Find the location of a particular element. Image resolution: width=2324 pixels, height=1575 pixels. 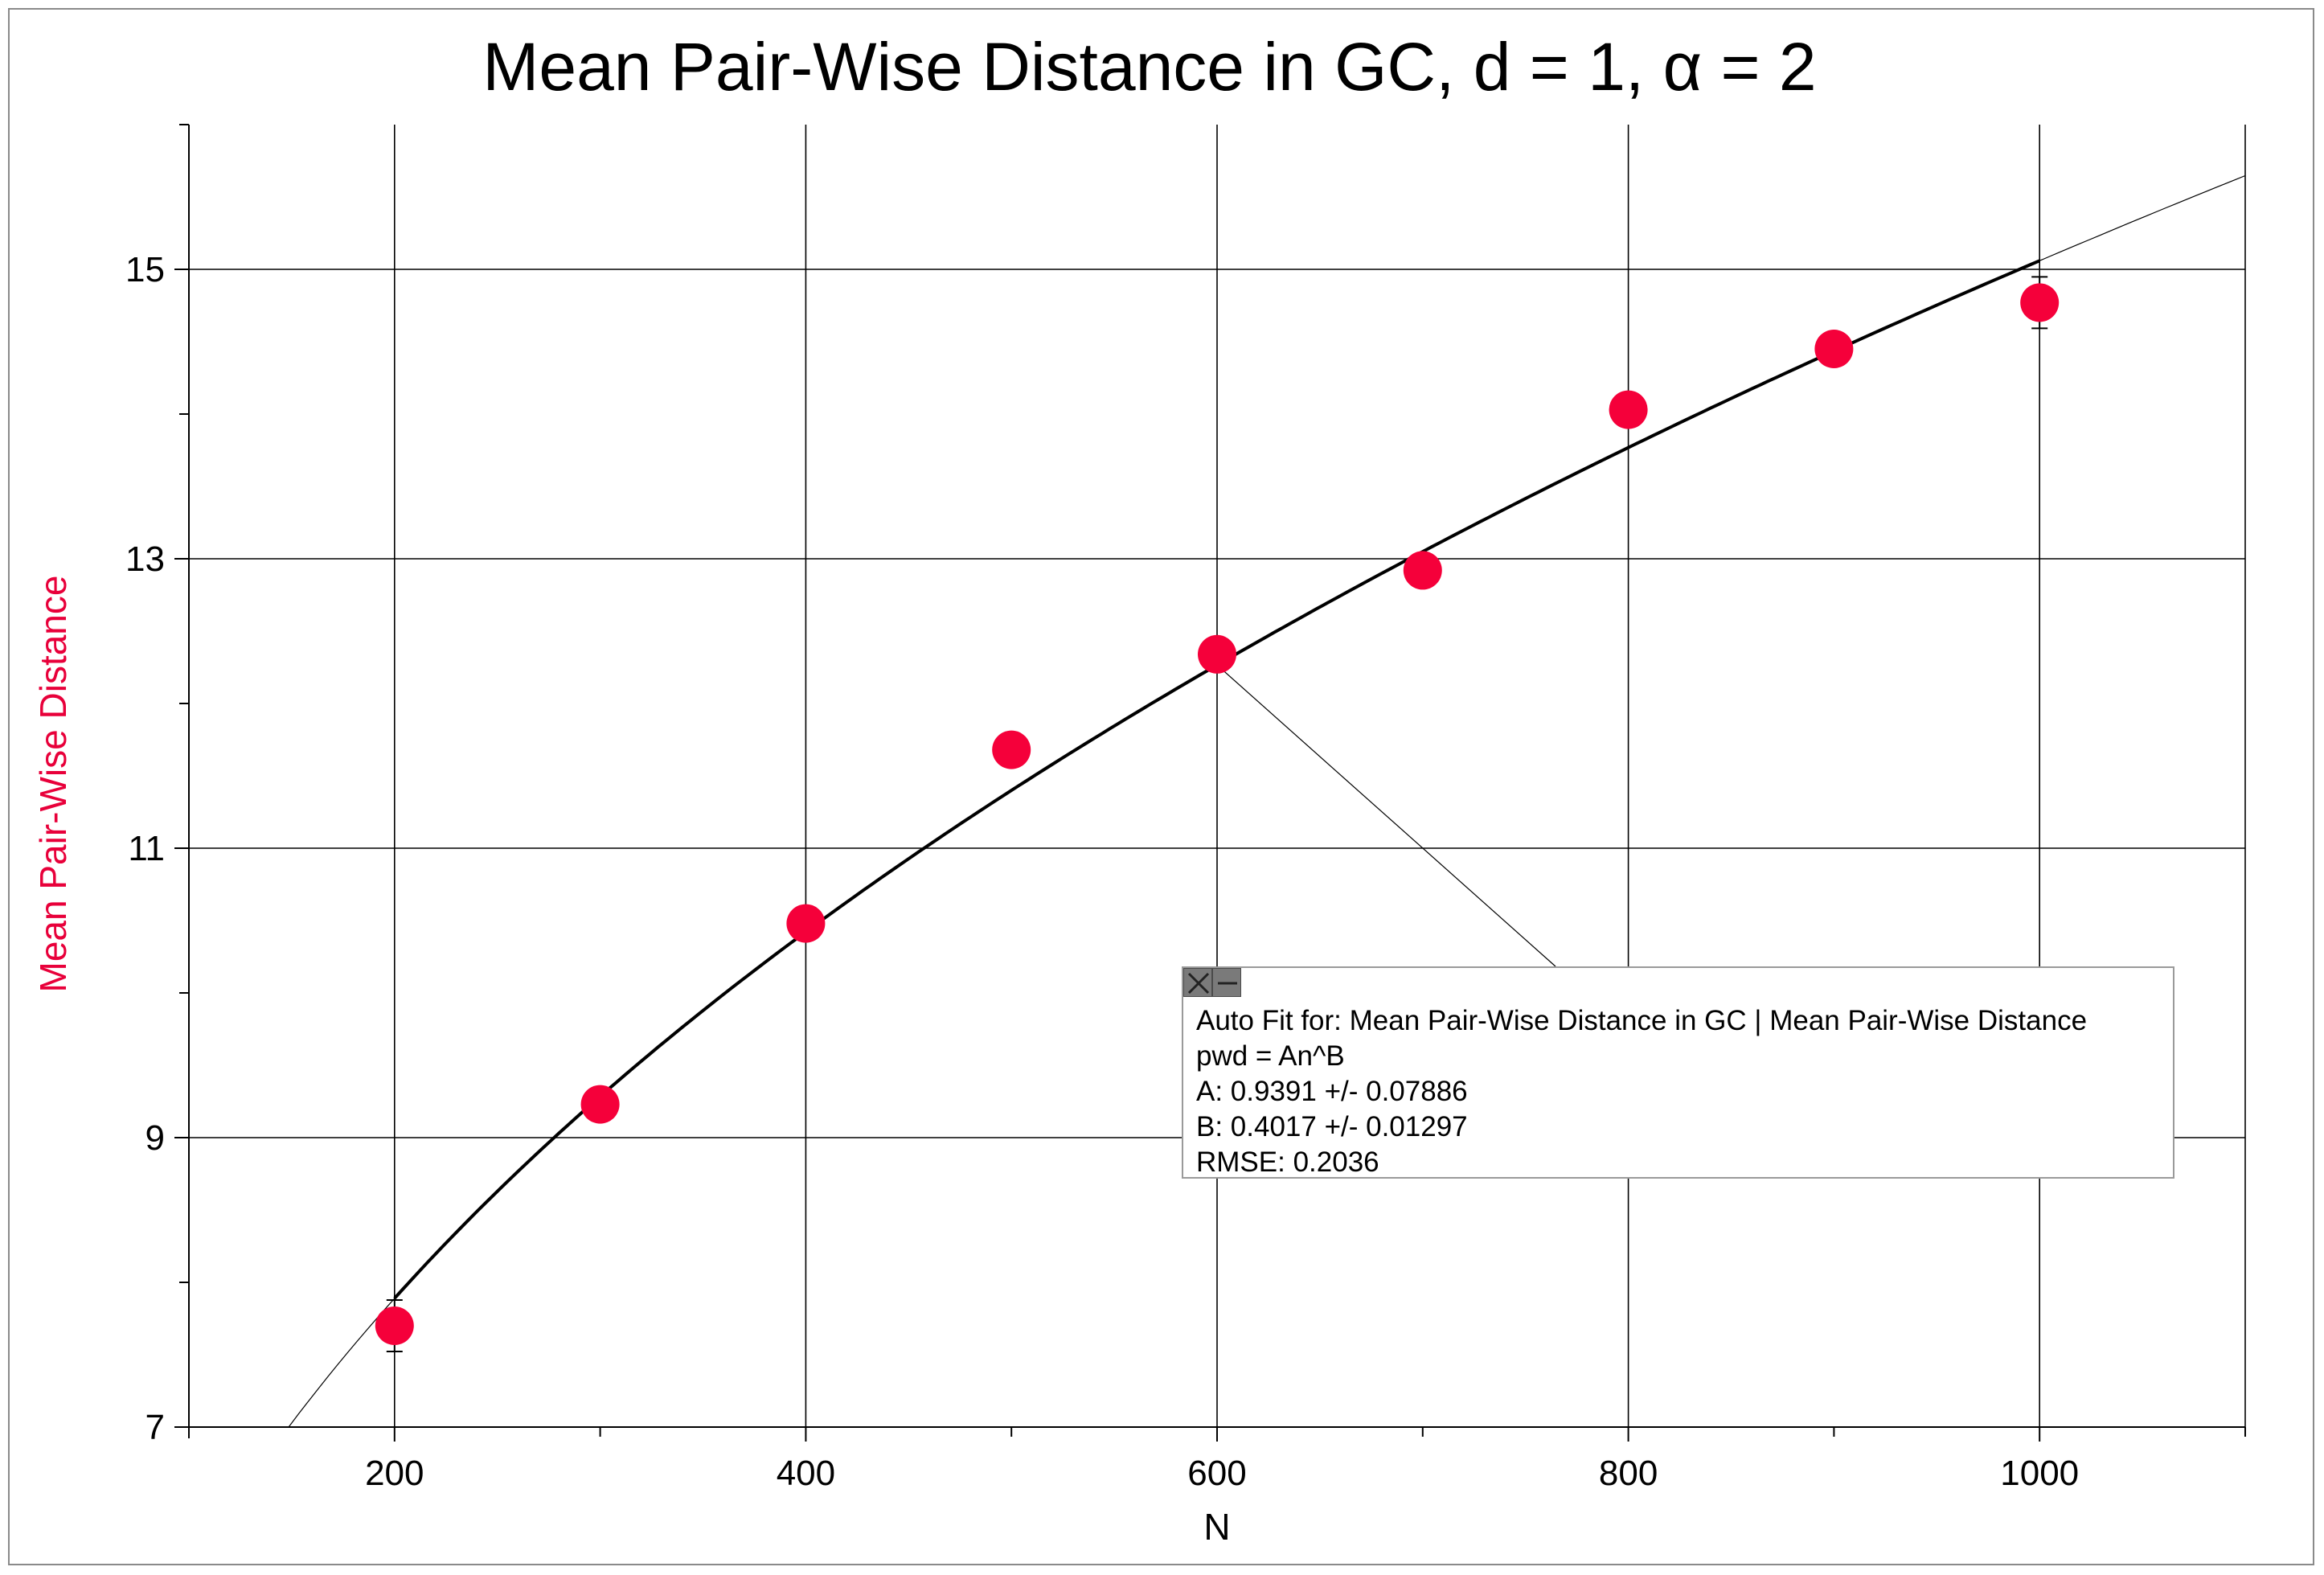

y-tick-label: 15 is located at coordinates (145, 270).